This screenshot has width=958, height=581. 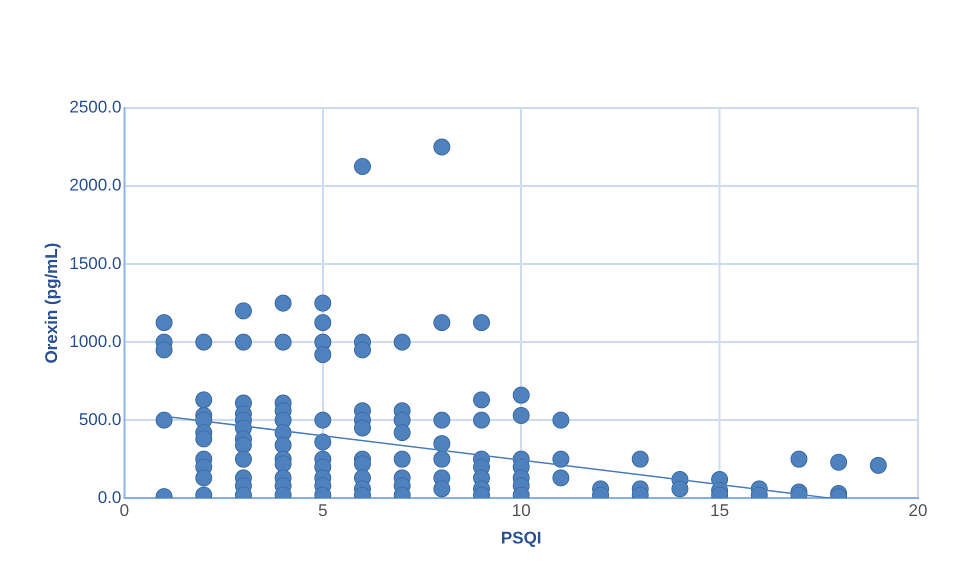 I want to click on x-tick-label: 0, so click(x=125, y=510).